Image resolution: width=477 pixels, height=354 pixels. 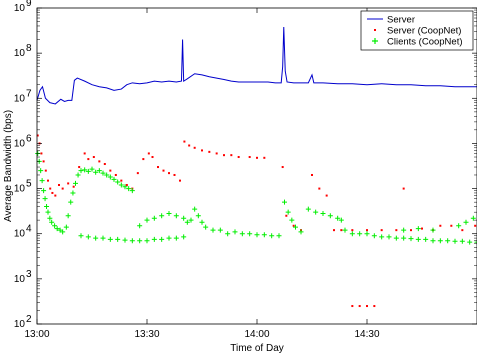 What do you see at coordinates (29, 274) in the screenshot?
I see `y-tick-exponent: 3` at bounding box center [29, 274].